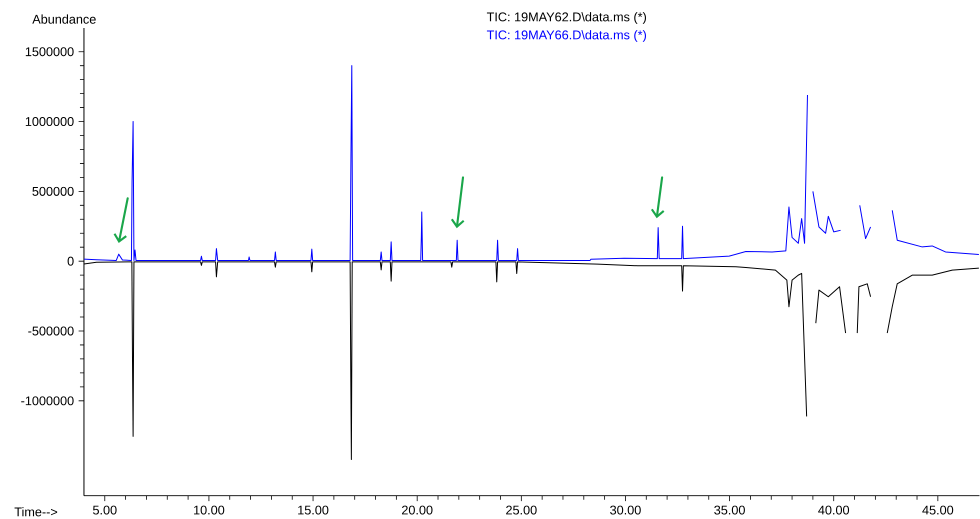 The width and height of the screenshot is (980, 519). Describe the element at coordinates (209, 510) in the screenshot. I see `x-tick-label: 10.00` at that location.